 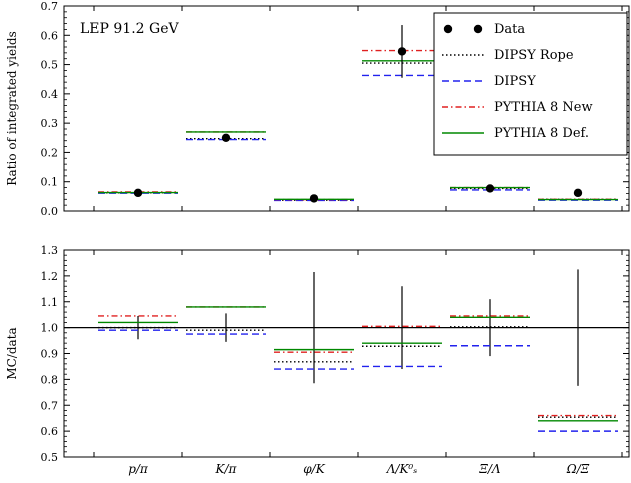 I want to click on legend-label: PYTHIA 8 New, so click(x=543, y=107).